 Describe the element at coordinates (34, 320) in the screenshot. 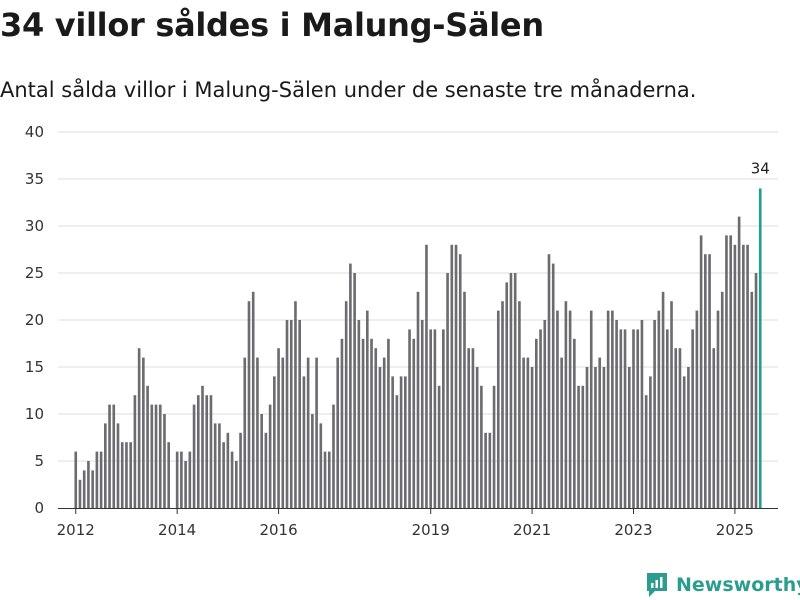

I see `y-axis-ticks: 0 5 10 15 20 25 30 35 40` at that location.